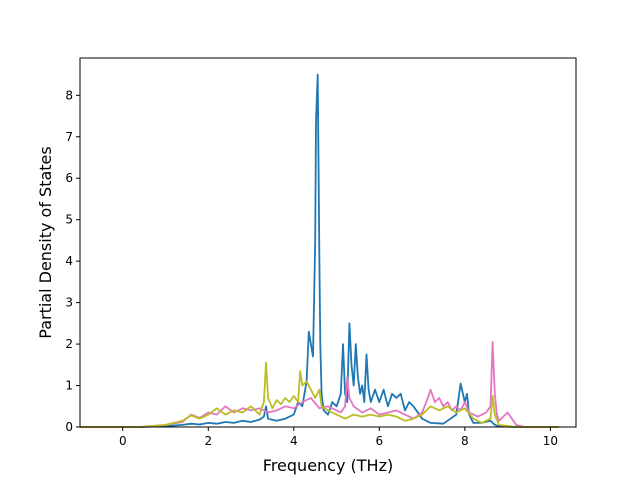 Image resolution: width=640 pixels, height=480 pixels. What do you see at coordinates (69, 137) in the screenshot?
I see `y-tick-label: 7` at bounding box center [69, 137].